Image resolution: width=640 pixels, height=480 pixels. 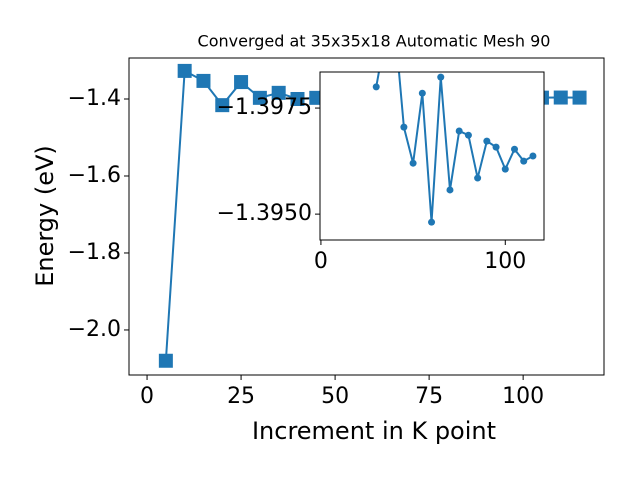 I want to click on y-tick-label: −1.6, so click(x=94, y=175).